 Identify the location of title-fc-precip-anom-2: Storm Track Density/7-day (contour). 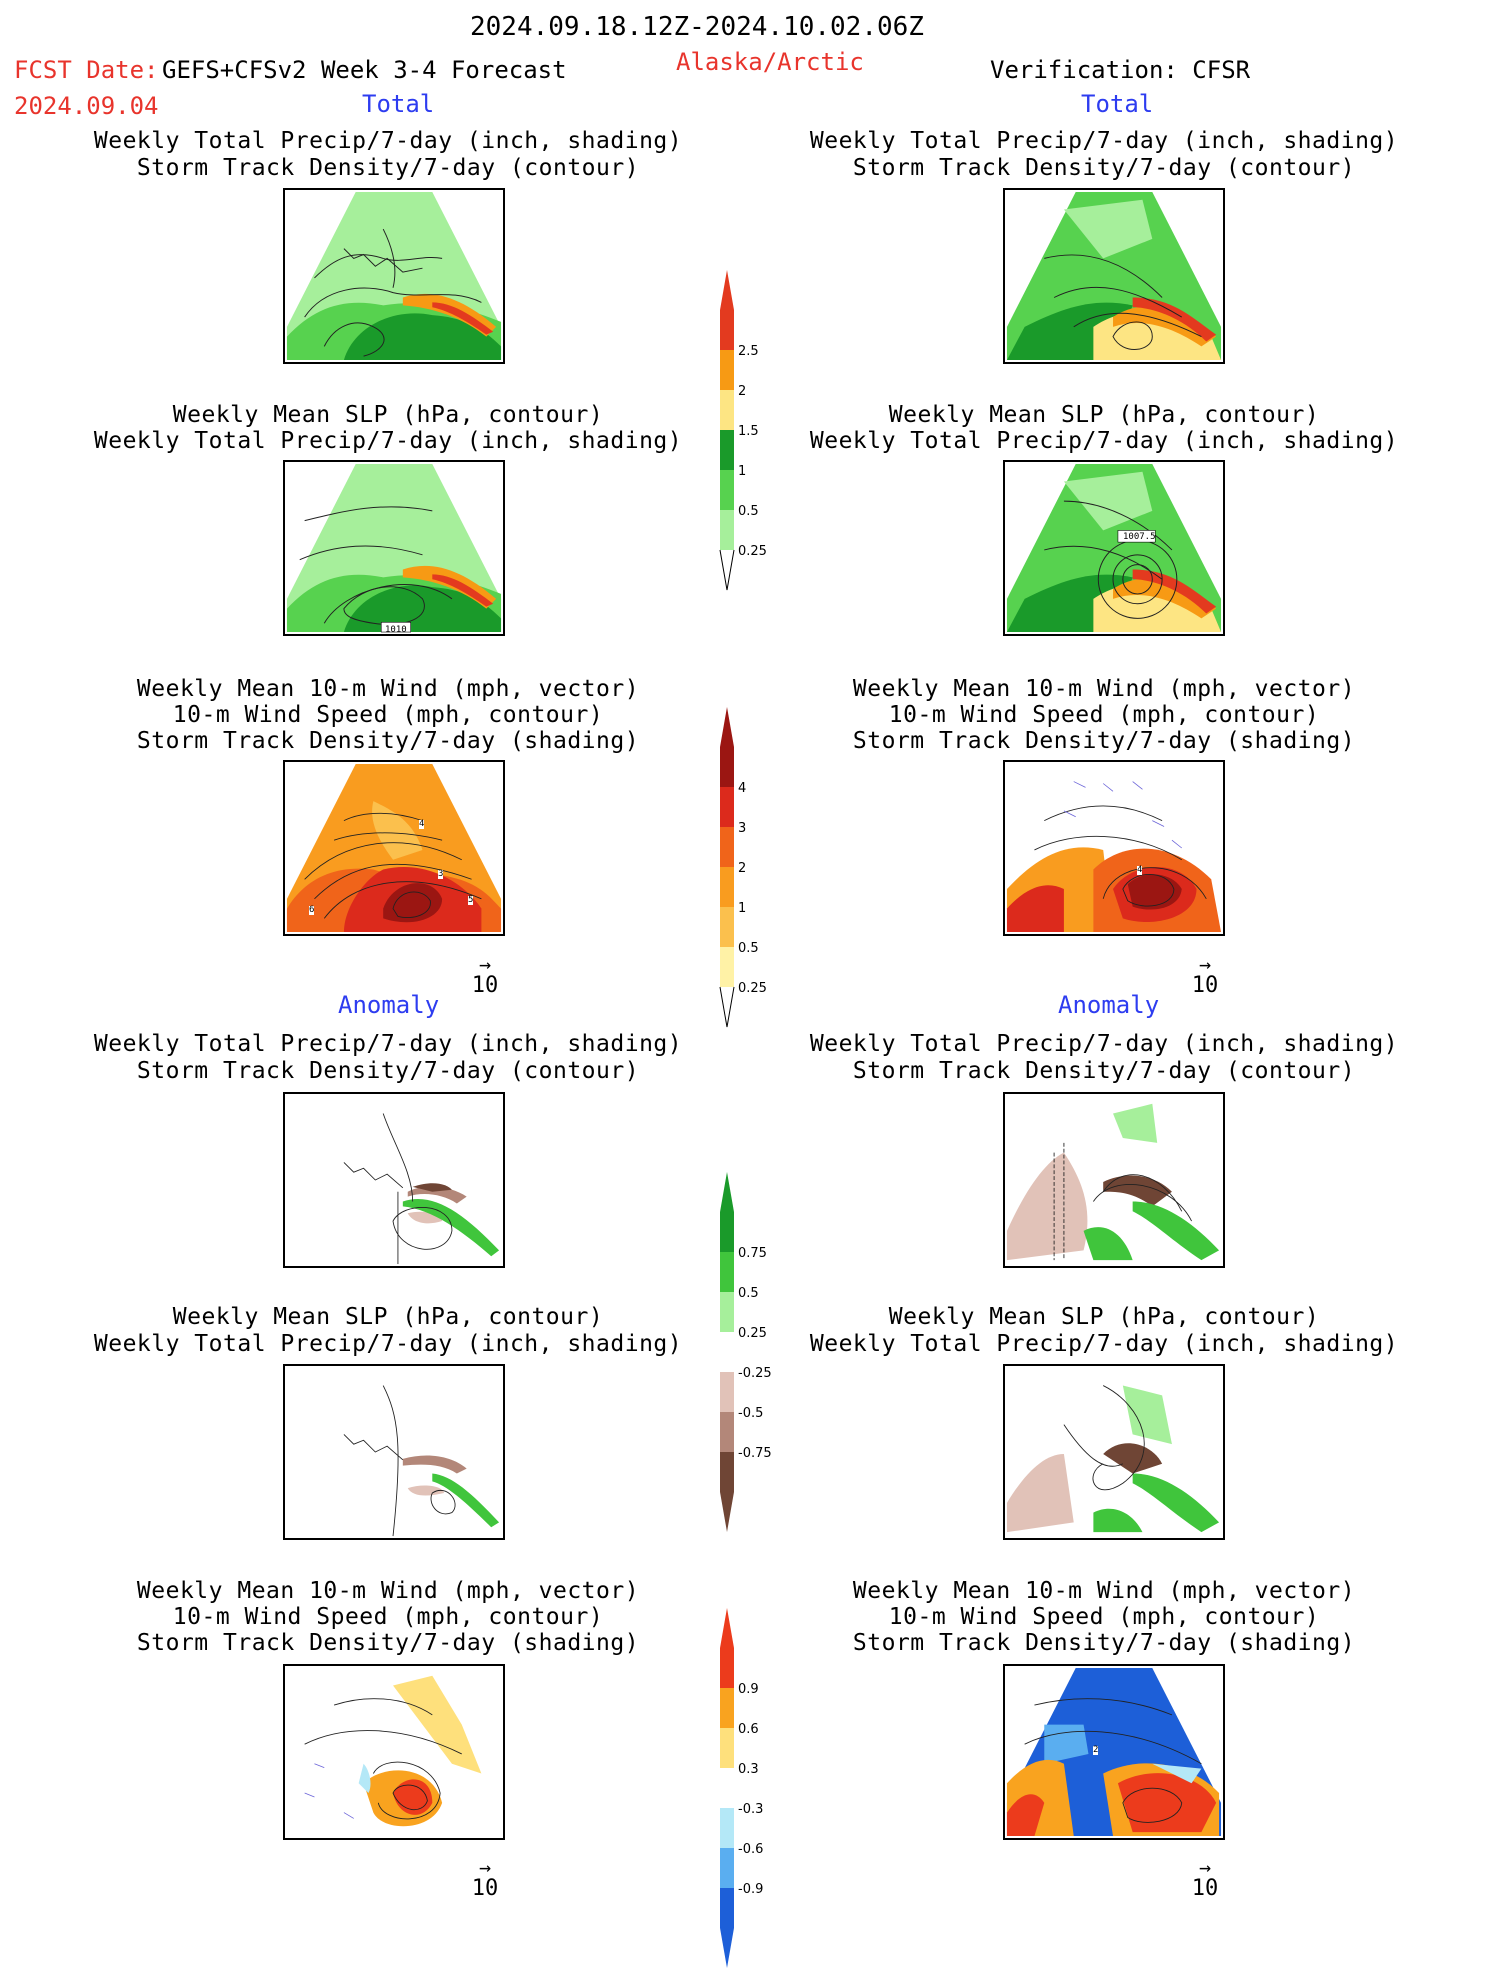
(388, 1071).